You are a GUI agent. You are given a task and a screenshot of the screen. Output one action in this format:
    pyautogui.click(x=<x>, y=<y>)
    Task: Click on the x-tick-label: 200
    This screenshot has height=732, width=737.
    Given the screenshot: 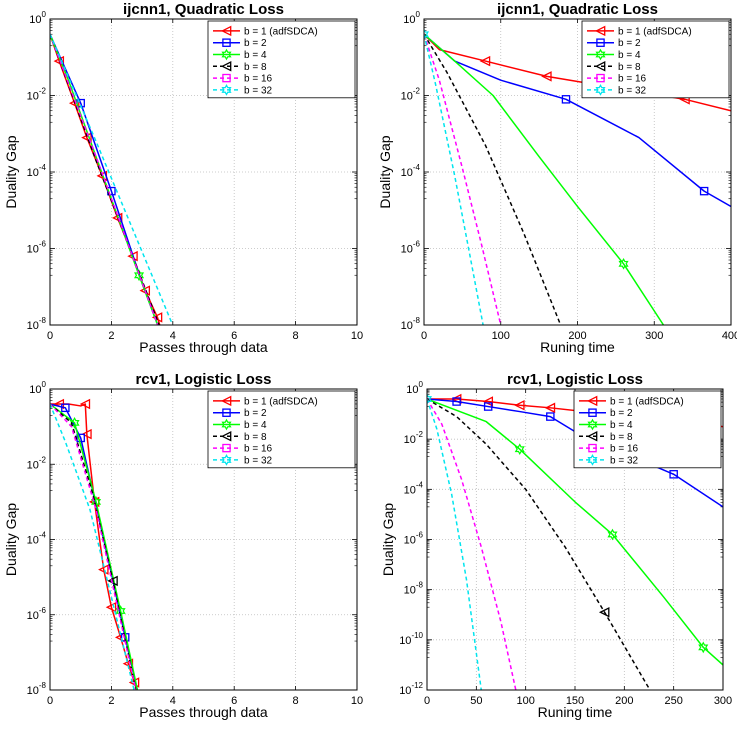 What is the action you would take?
    pyautogui.click(x=577, y=336)
    